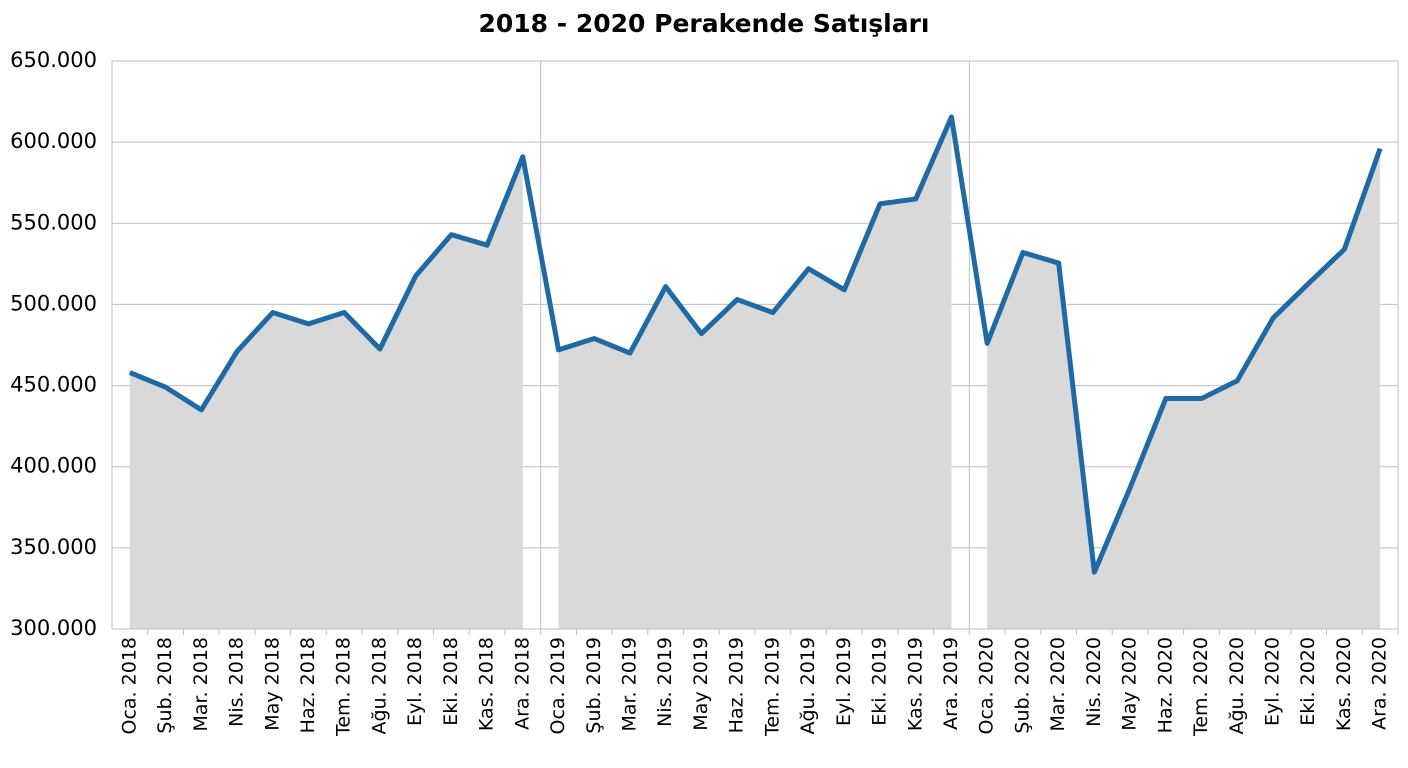  I want to click on y-tick-label: 600.000, so click(53, 141).